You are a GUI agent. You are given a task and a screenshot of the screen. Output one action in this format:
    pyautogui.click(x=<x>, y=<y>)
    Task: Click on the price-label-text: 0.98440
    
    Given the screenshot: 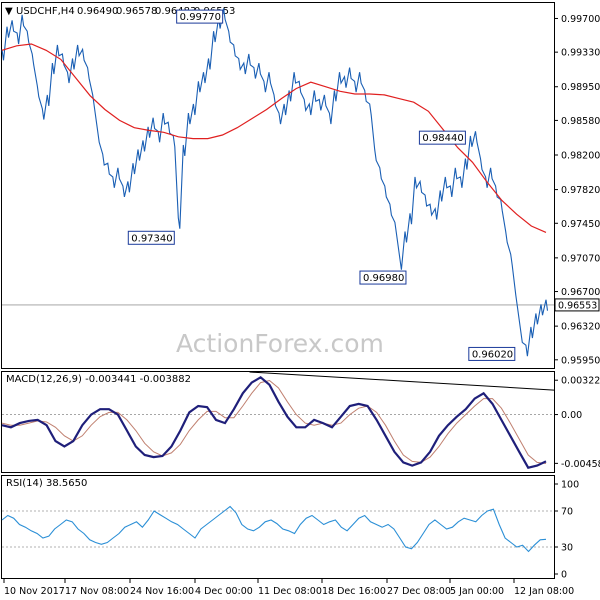 What is the action you would take?
    pyautogui.click(x=442, y=138)
    